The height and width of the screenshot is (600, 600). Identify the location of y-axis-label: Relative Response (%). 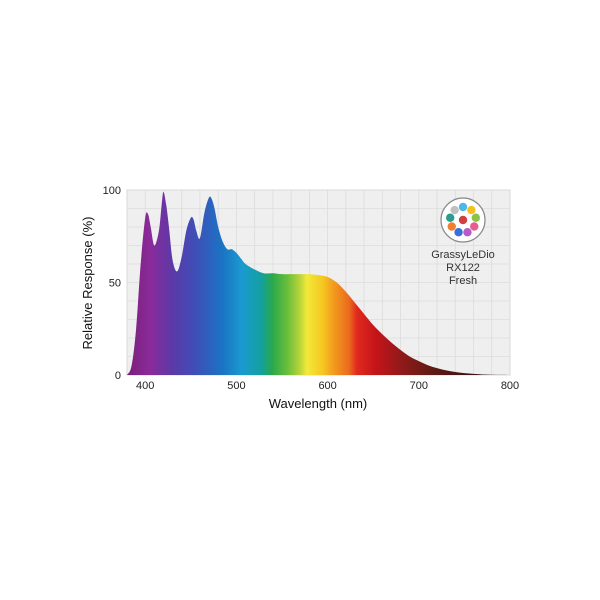
(87, 283).